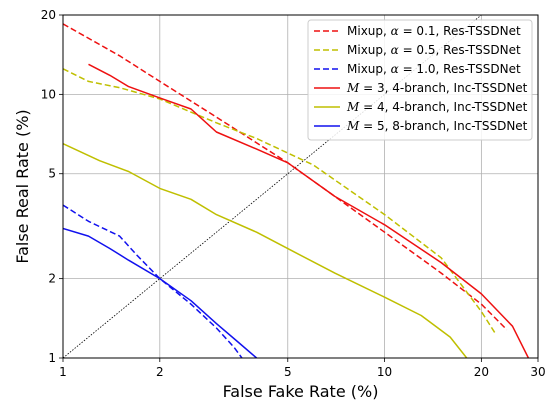  I want to click on x-axis-label: False Fake Rate (%), so click(301, 391).